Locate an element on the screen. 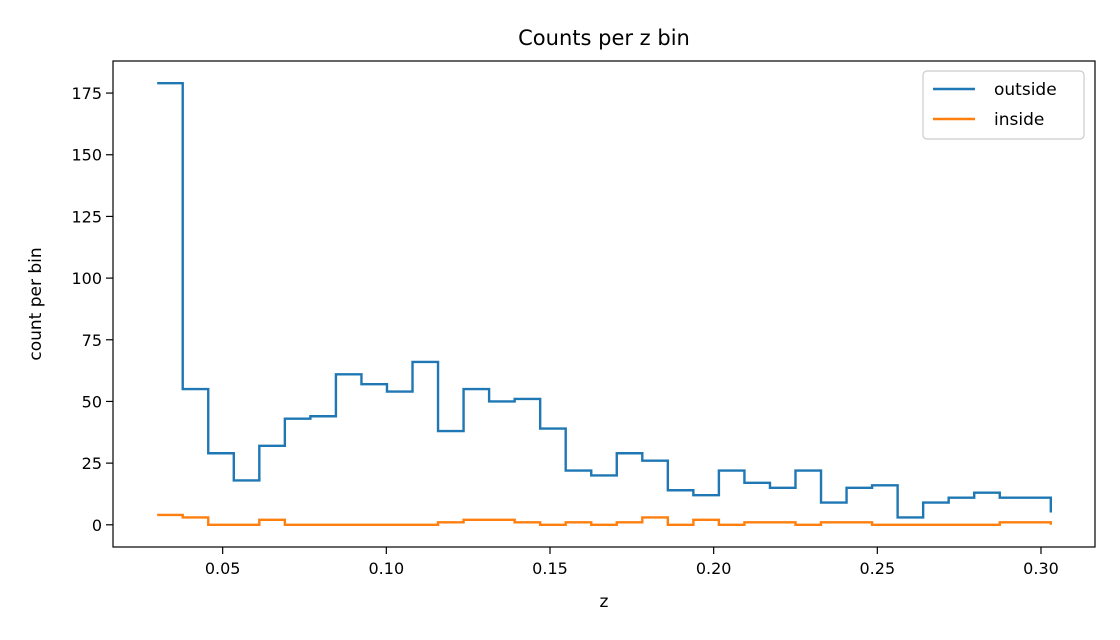 This screenshot has height=640, width=1120. x-tick-label: 0.05 is located at coordinates (223, 568).